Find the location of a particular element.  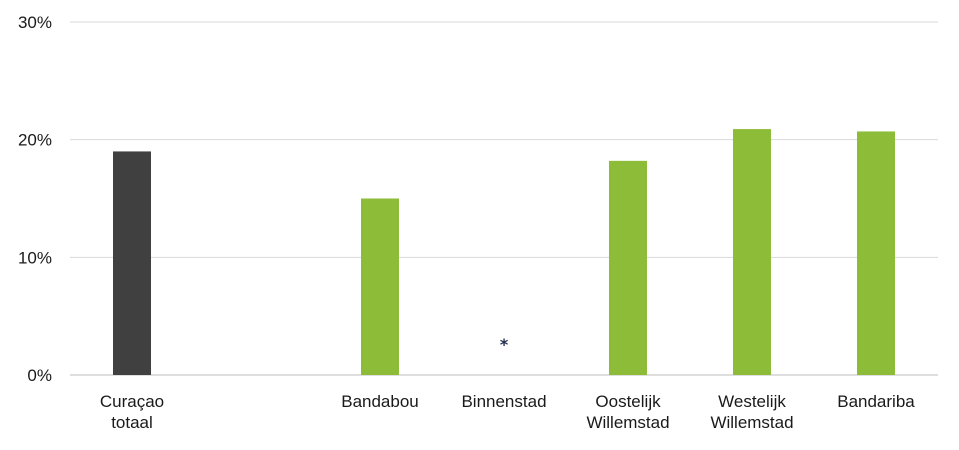

annotations: * is located at coordinates (504, 344).